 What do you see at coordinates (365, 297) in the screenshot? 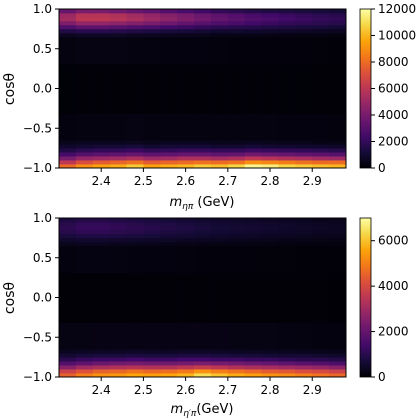
I see `colorbar-bottom` at bounding box center [365, 297].